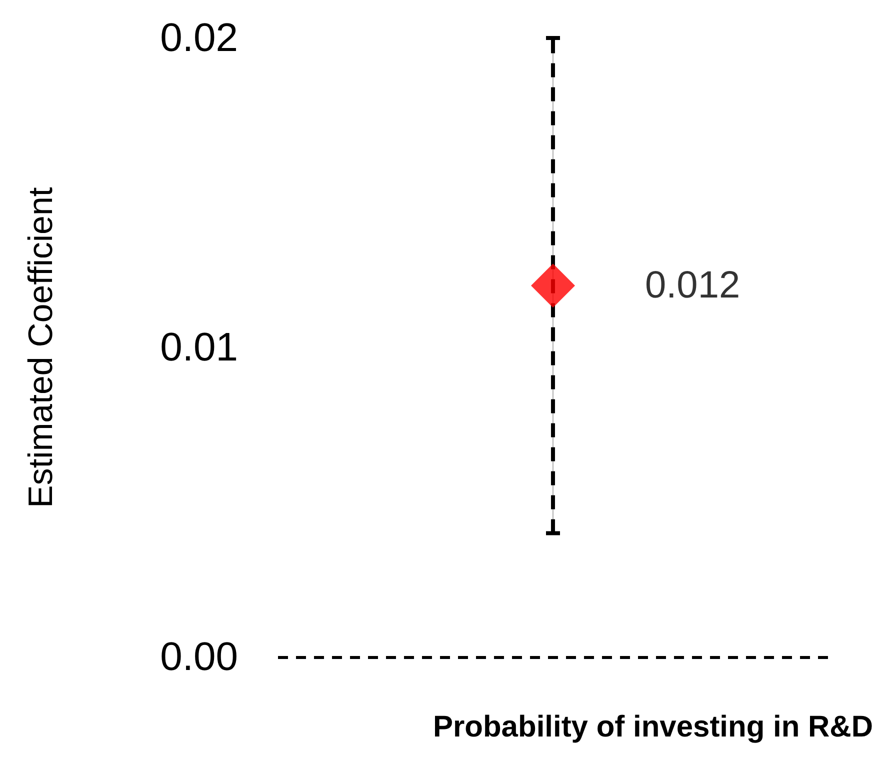 Image resolution: width=884 pixels, height=763 pixels. Describe the element at coordinates (199, 657) in the screenshot. I see `y-tick-label: 0.00` at that location.